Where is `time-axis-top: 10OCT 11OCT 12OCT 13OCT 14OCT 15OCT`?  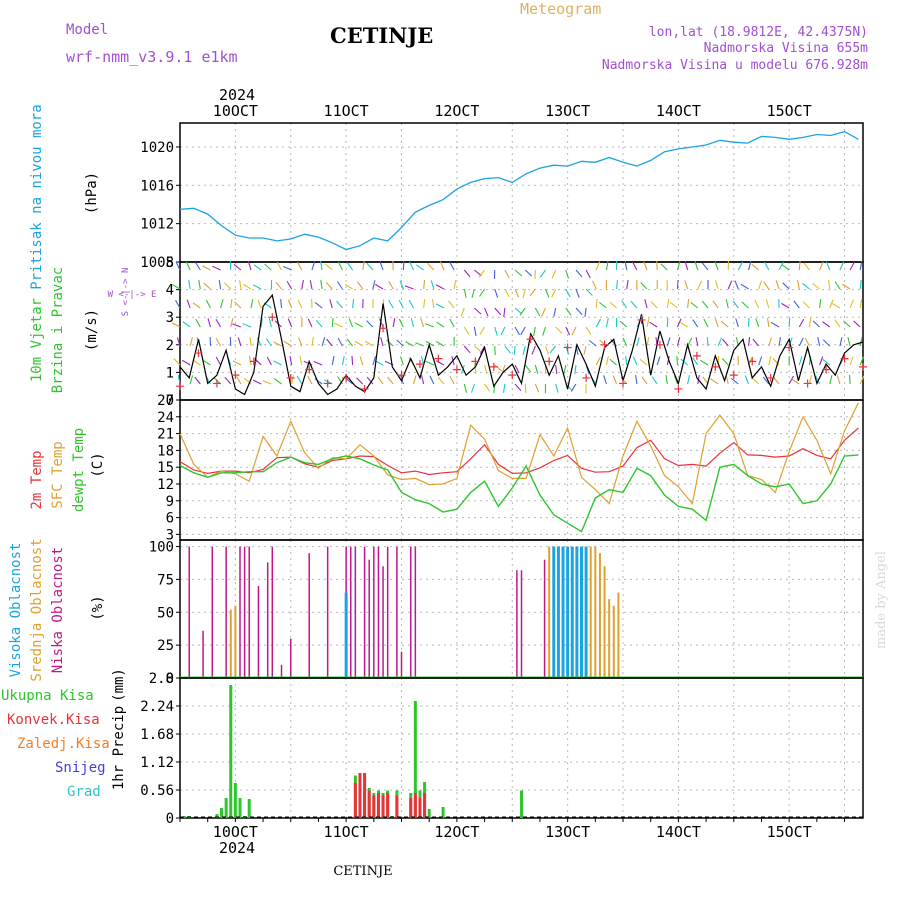
time-axis-top: 10OCT 11OCT 12OCT 13OCT 14OCT 15OCT is located at coordinates (512, 111).